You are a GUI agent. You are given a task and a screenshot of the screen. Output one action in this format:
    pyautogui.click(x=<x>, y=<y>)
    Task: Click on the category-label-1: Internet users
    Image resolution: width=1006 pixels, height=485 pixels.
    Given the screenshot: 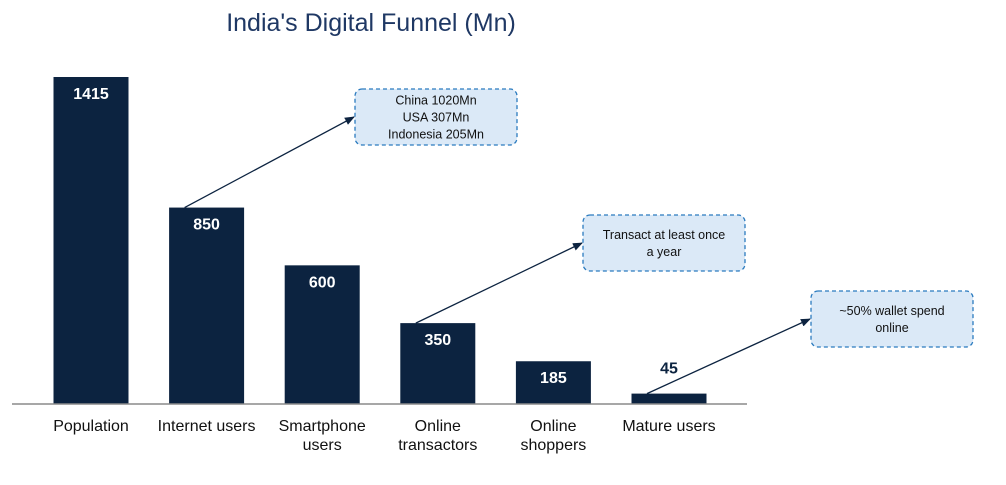 What is the action you would take?
    pyautogui.click(x=207, y=426)
    